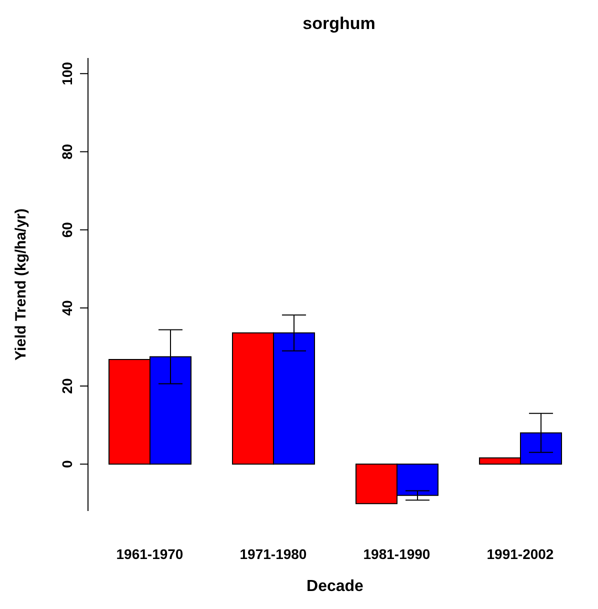 The image size is (598, 609). What do you see at coordinates (339, 24) in the screenshot?
I see `chart-title: sorghum` at bounding box center [339, 24].